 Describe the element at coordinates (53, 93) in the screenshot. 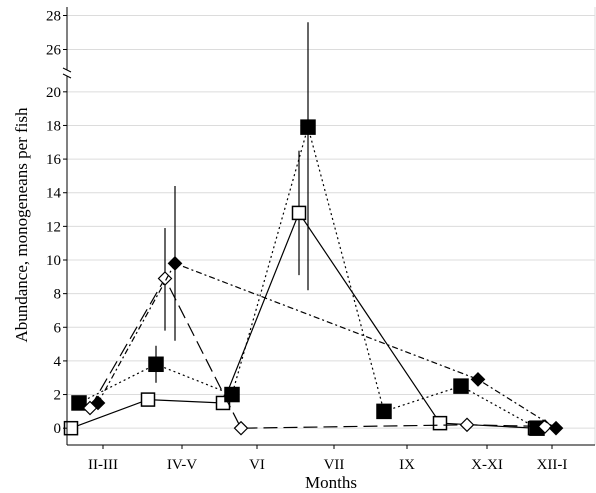

I see `y-tick-label: 20` at that location.